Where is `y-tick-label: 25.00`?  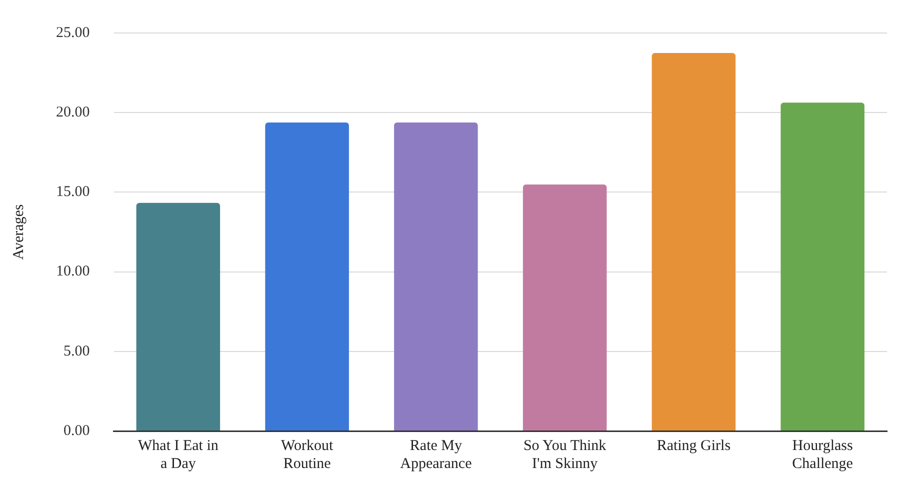
y-tick-label: 25.00 is located at coordinates (73, 32).